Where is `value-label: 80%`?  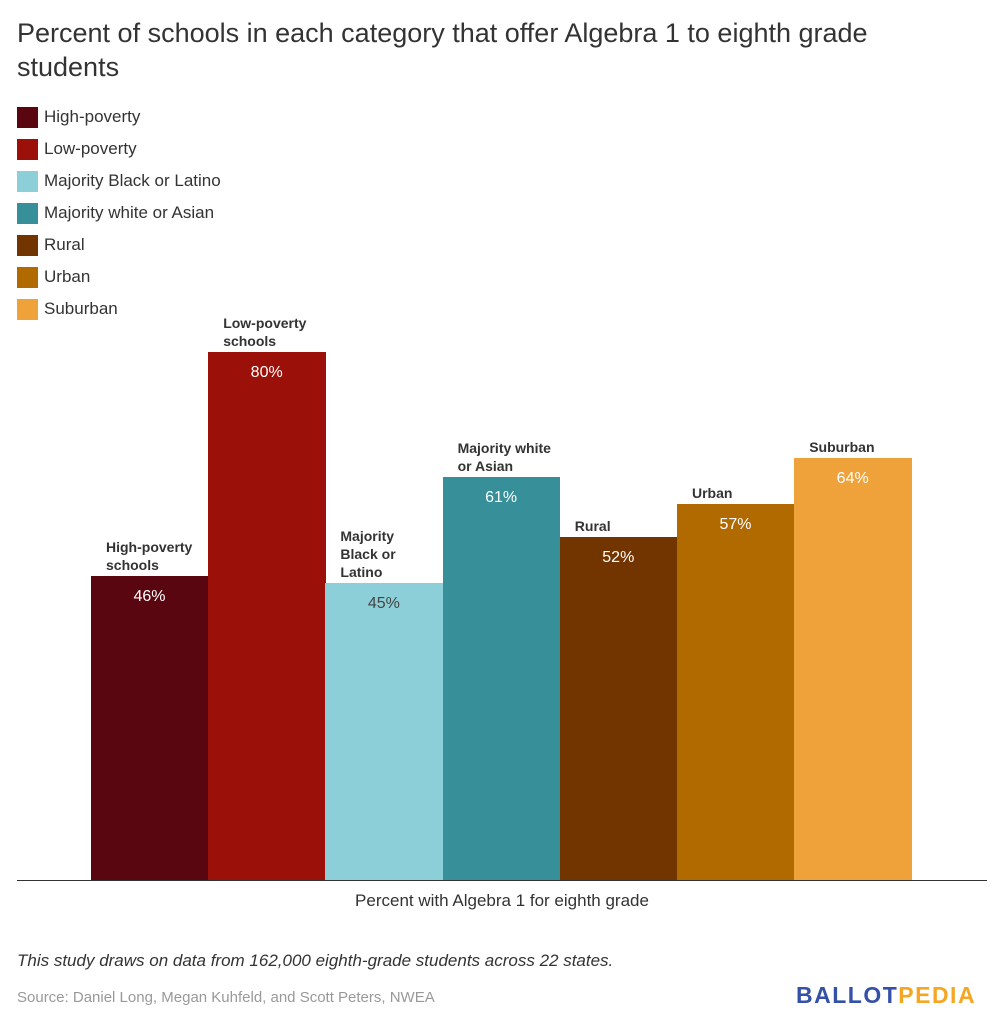
value-label: 80% is located at coordinates (266, 372).